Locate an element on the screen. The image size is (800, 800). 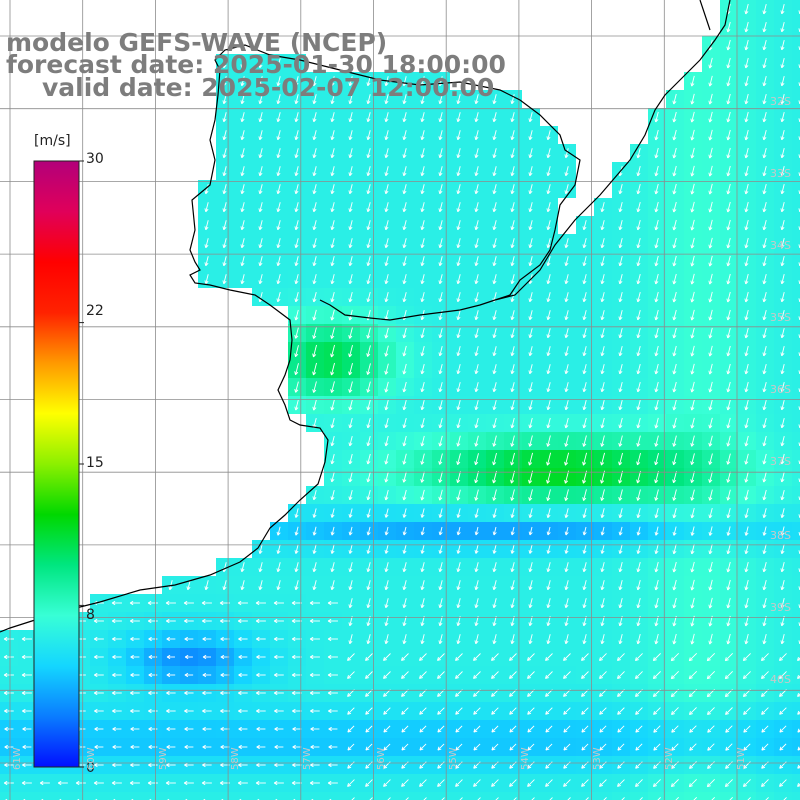
colorbar-tick-30: 30 is located at coordinates (95, 159).